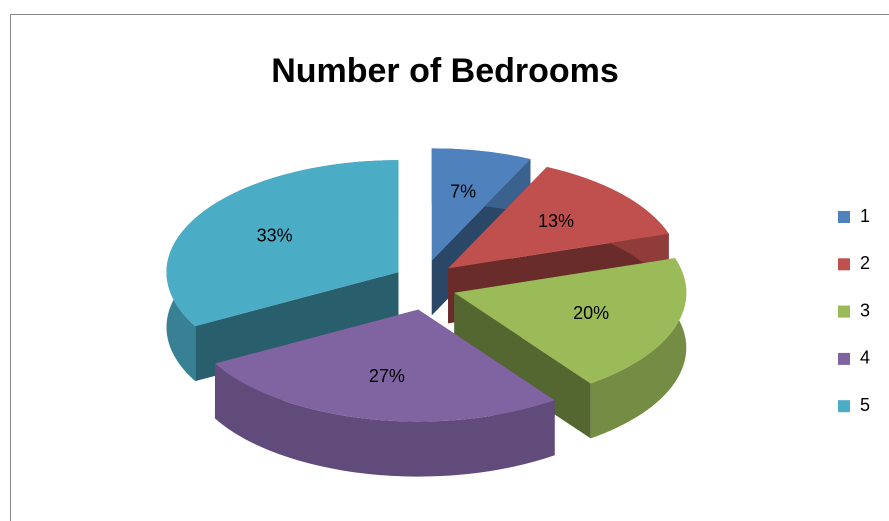  Describe the element at coordinates (591, 313) in the screenshot. I see `data-label: 20%` at that location.